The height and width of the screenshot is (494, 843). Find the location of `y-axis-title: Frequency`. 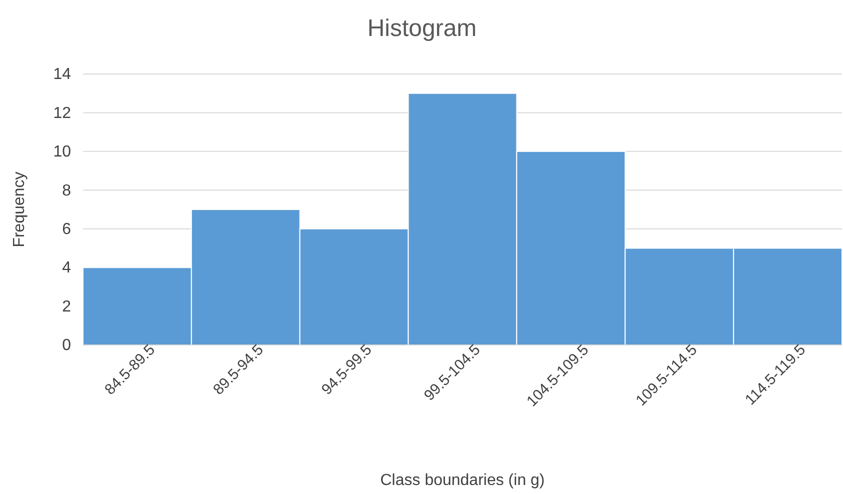

y-axis-title: Frequency is located at coordinates (19, 210).